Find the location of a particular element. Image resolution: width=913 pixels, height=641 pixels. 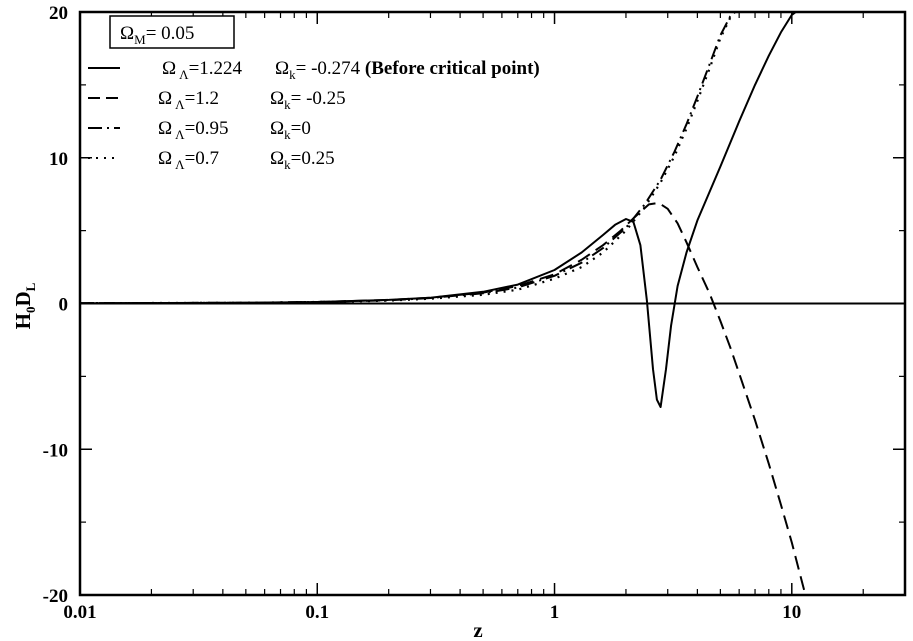

y-tick-label-0: -20 is located at coordinates (55, 596).